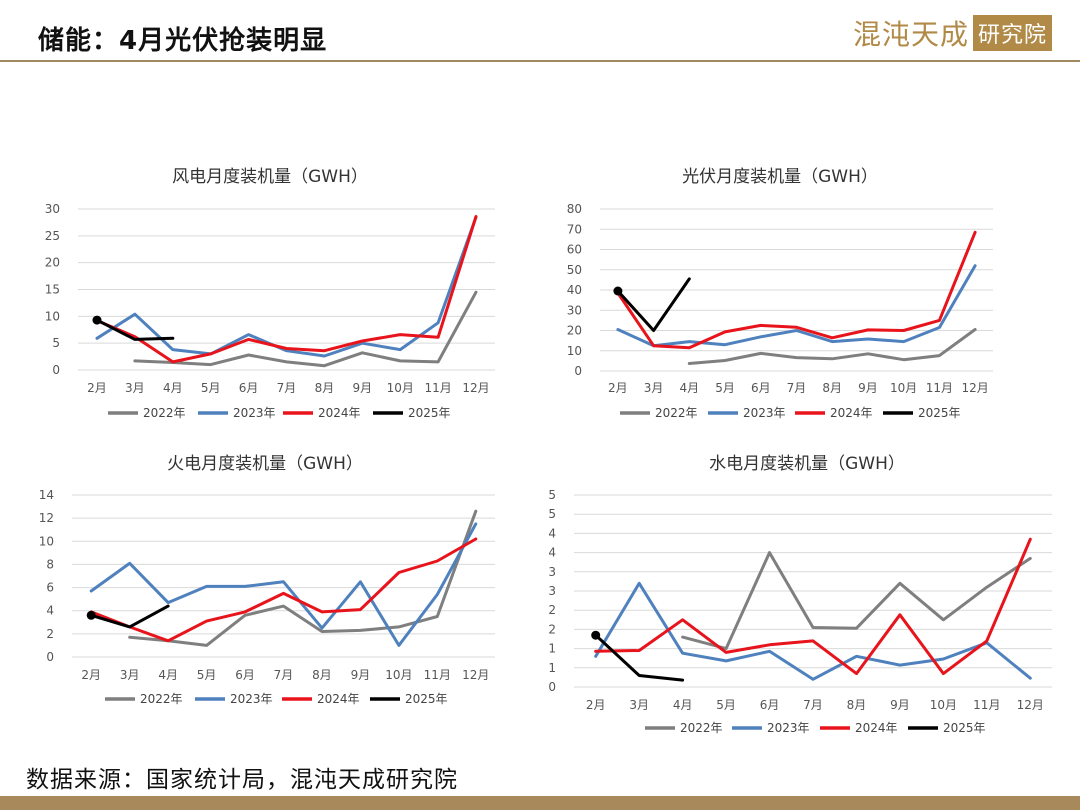 This screenshot has height=810, width=1080. What do you see at coordinates (50, 588) in the screenshot?
I see `y-tick-label: 6` at bounding box center [50, 588].